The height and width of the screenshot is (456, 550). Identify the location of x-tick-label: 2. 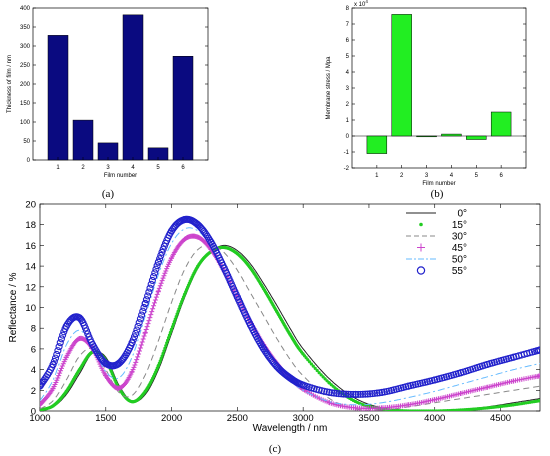
(402, 176).